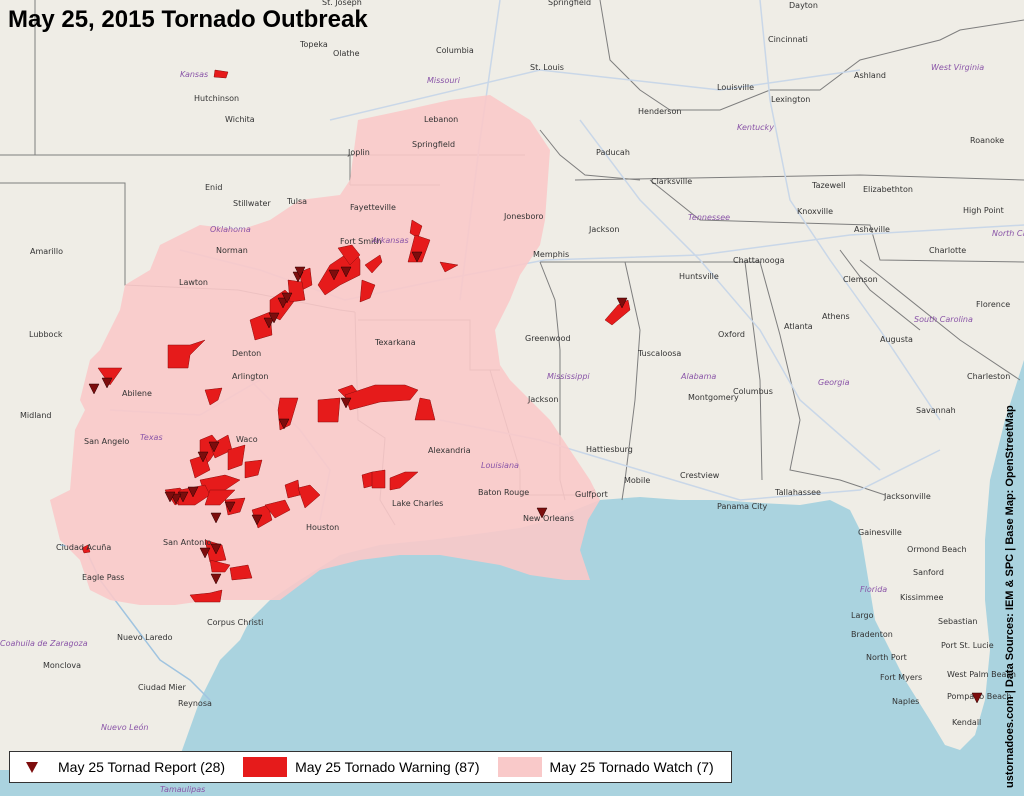 The width and height of the screenshot is (1024, 796). What do you see at coordinates (83, 547) in the screenshot?
I see `city-label: Ciudad Acuña` at bounding box center [83, 547].